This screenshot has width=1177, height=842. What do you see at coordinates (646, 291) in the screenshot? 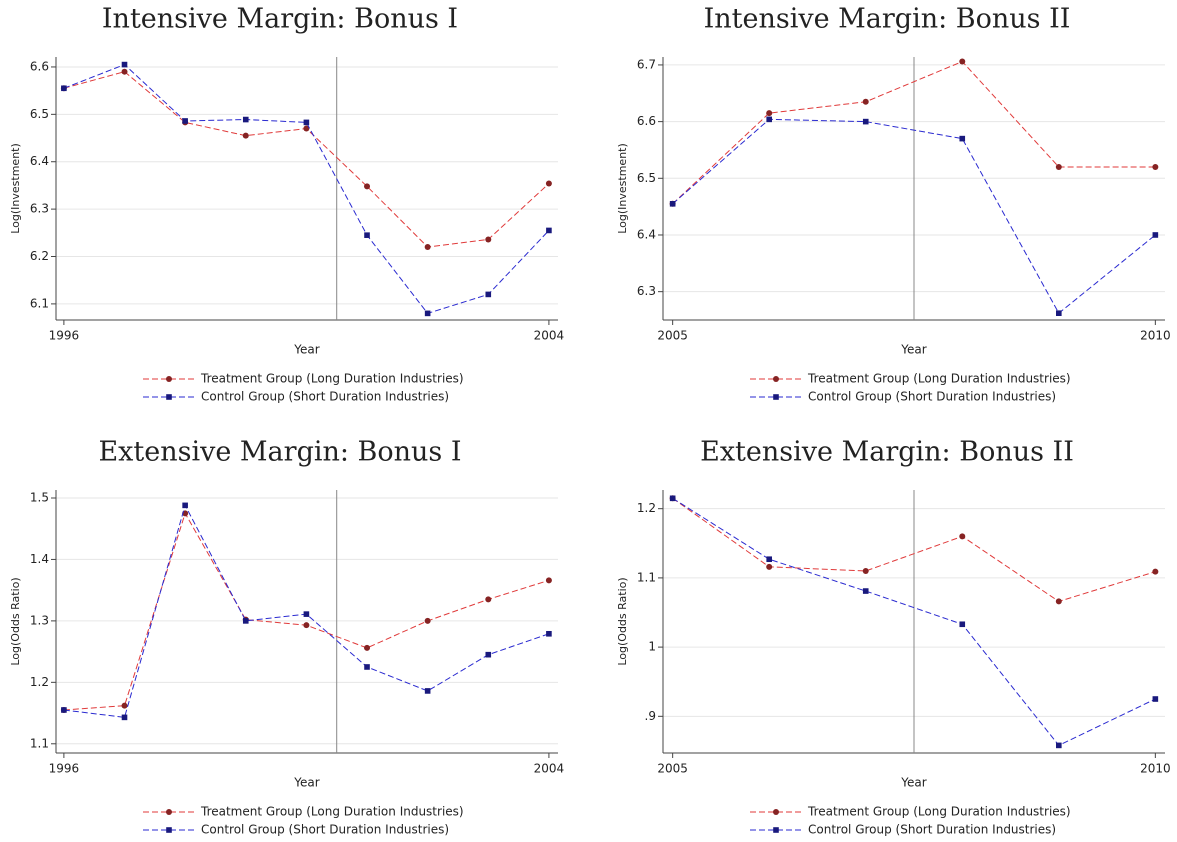
I see `y-tick-label: 6.3` at bounding box center [646, 291].